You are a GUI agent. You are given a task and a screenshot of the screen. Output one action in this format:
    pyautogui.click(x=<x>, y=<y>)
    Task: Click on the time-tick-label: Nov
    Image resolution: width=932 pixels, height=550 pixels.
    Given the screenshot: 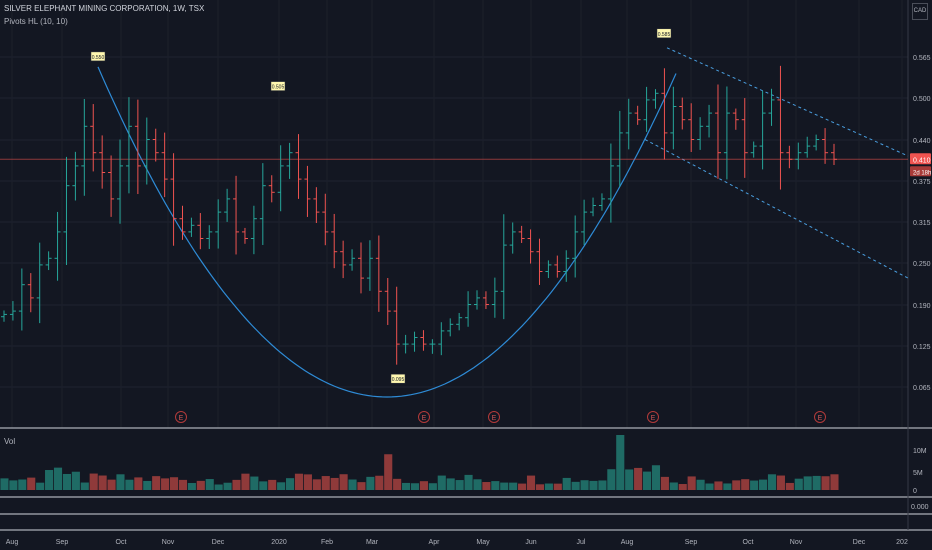 What is the action you would take?
    pyautogui.click(x=168, y=542)
    